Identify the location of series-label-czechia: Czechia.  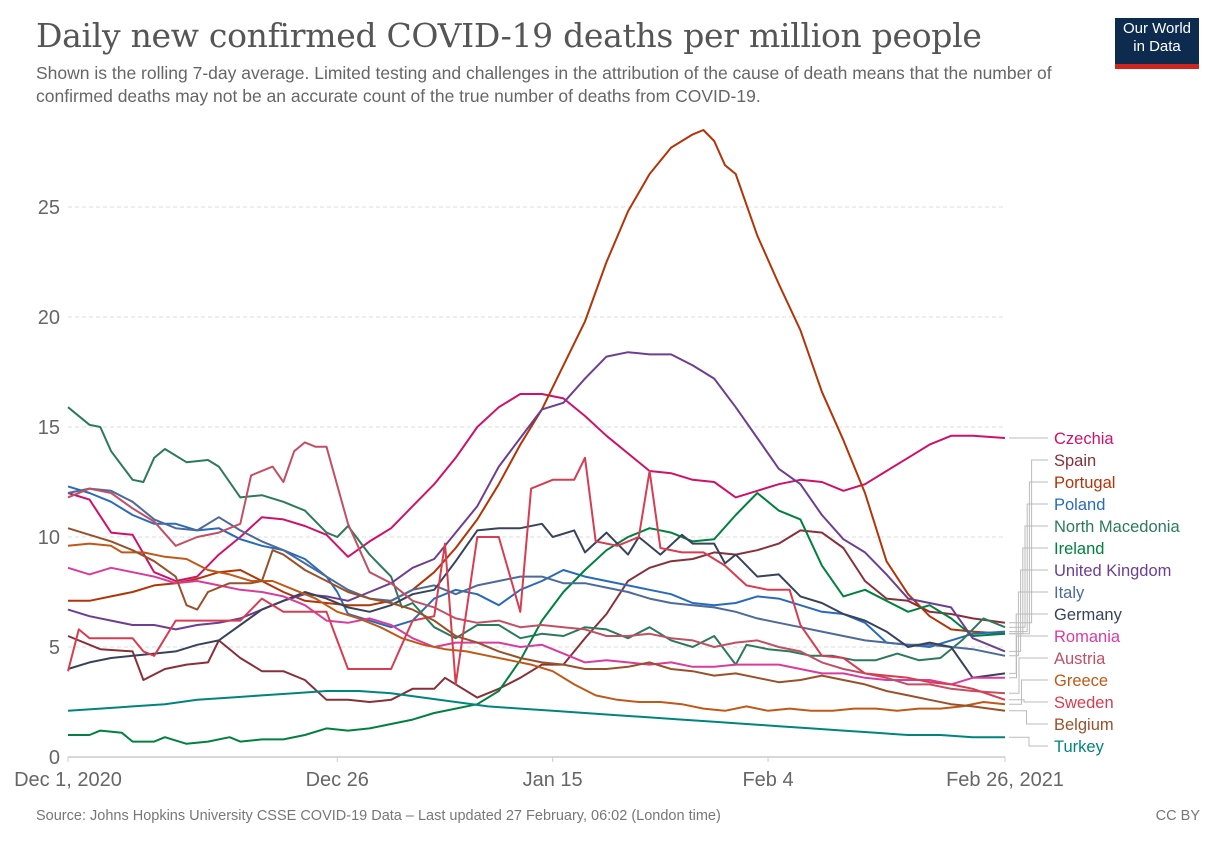
(1084, 439).